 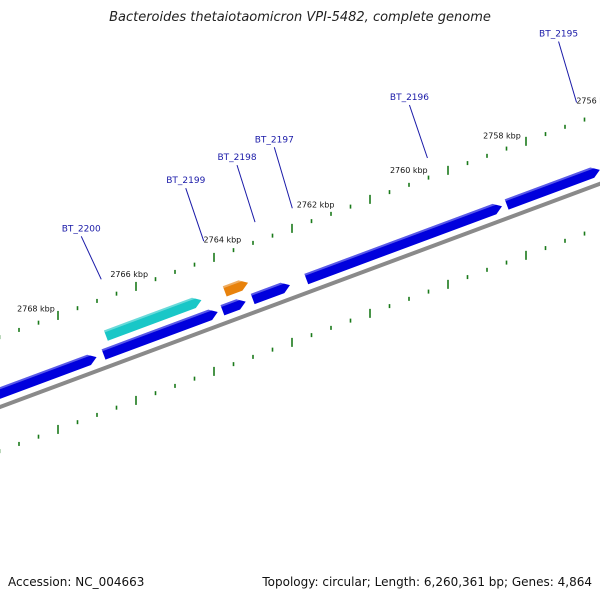 What do you see at coordinates (502, 135) in the screenshot?
I see `kbp-label: 2758 kbp` at bounding box center [502, 135].